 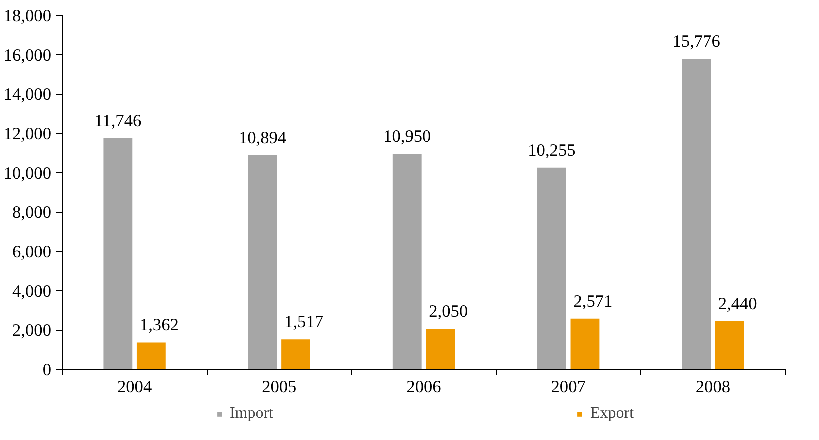 I want to click on data-label: 10,950, so click(x=408, y=136).